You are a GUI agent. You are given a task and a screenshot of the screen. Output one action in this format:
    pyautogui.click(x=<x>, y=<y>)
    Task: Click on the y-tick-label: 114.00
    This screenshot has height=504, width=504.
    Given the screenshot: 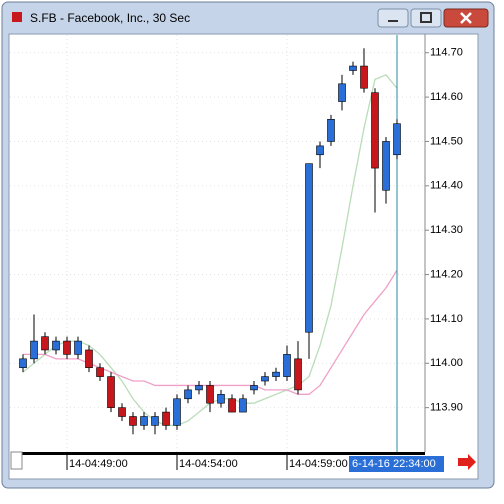 What is the action you would take?
    pyautogui.click(x=446, y=363)
    